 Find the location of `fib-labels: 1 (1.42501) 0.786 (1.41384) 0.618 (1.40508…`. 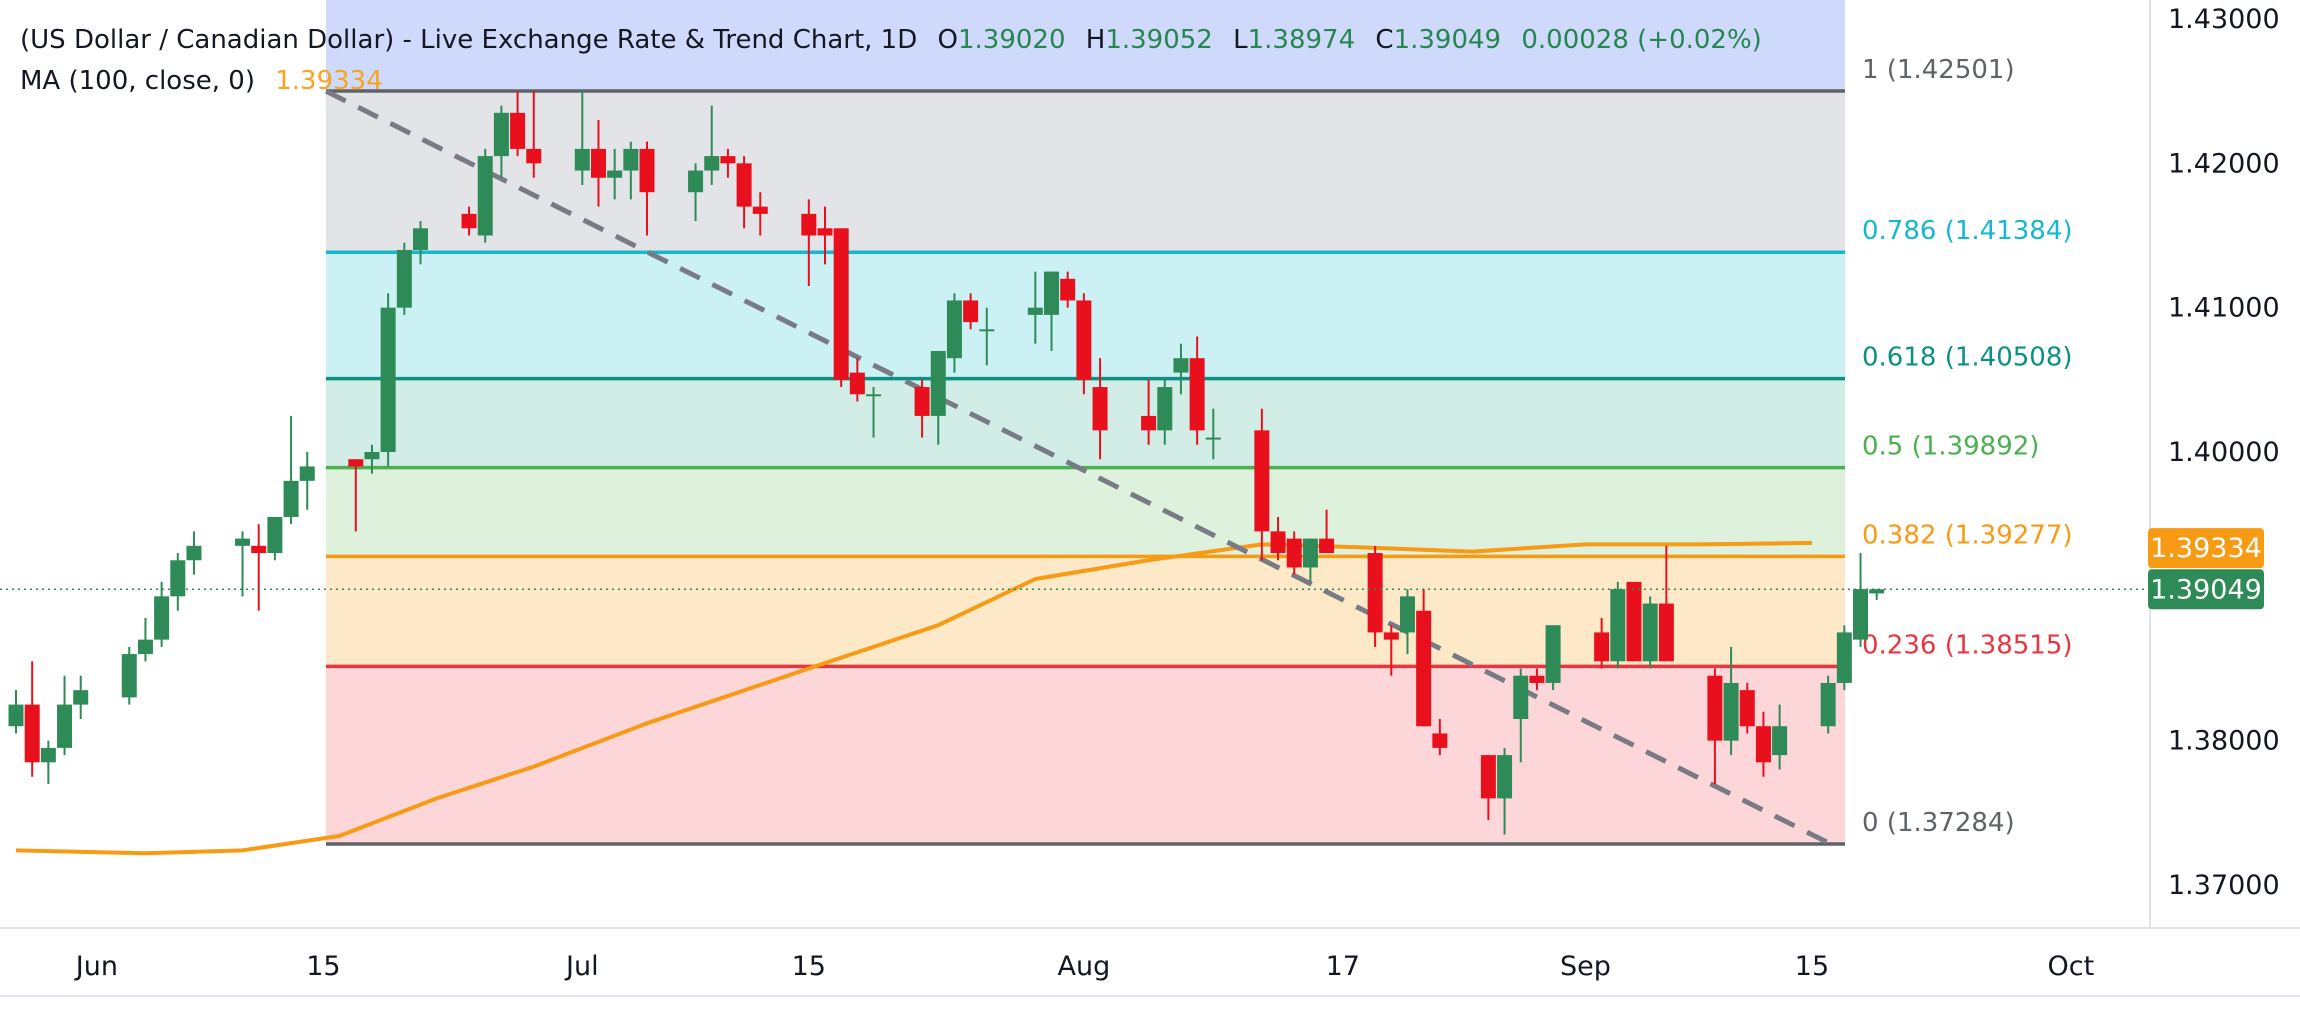

fib-labels: 1 (1.42501) 0.786 (1.41384) 0.618 (1.40508… is located at coordinates (1967, 446).